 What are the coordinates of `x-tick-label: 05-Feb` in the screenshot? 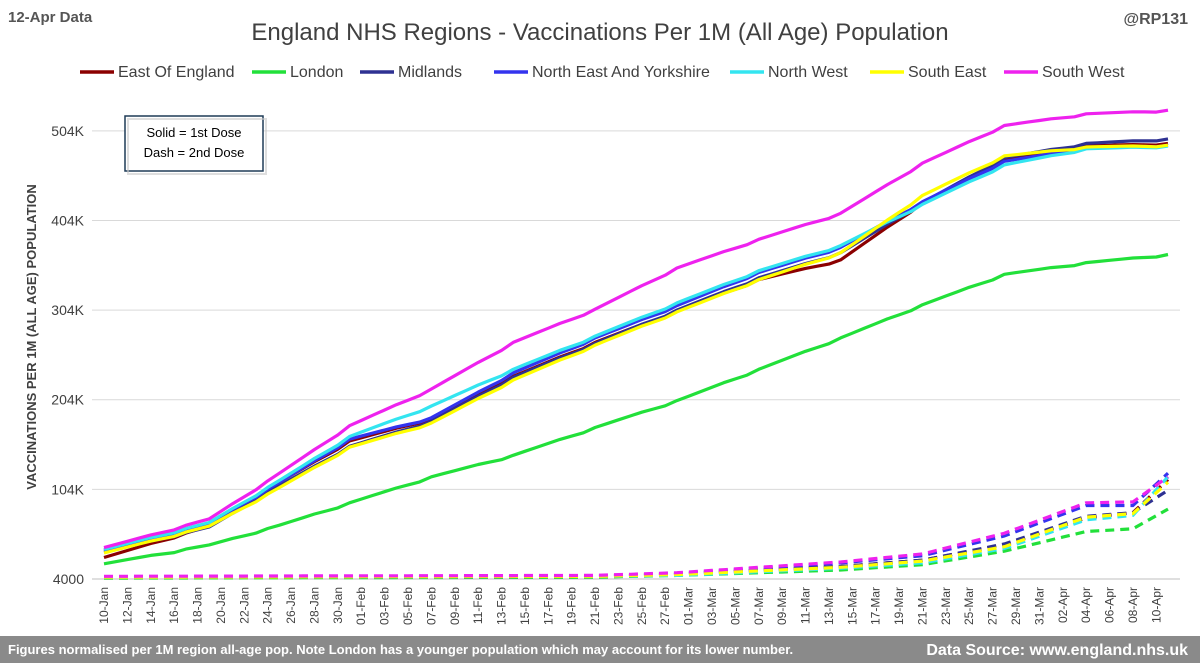 It's located at (408, 606).